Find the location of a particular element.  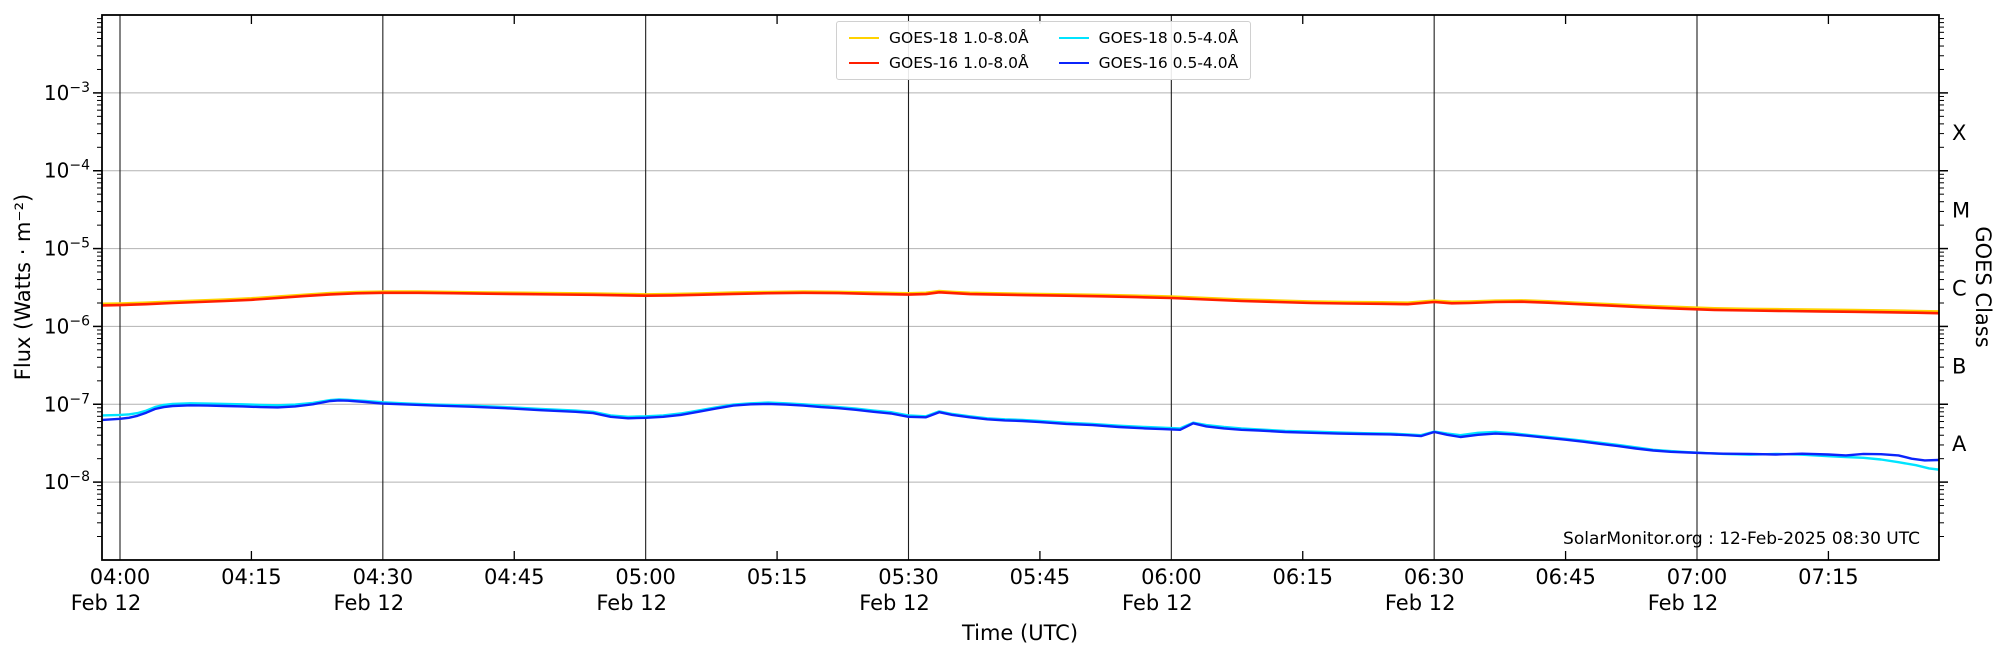

goes-class-labels: X M C B A is located at coordinates (1961, 288).